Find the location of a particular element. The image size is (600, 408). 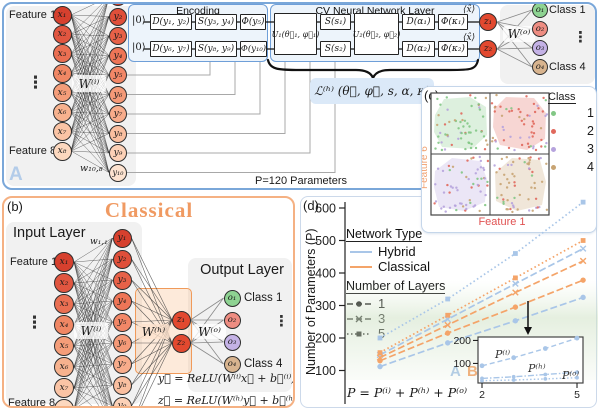

legend-marker-dot-square is located at coordinates (359, 334).